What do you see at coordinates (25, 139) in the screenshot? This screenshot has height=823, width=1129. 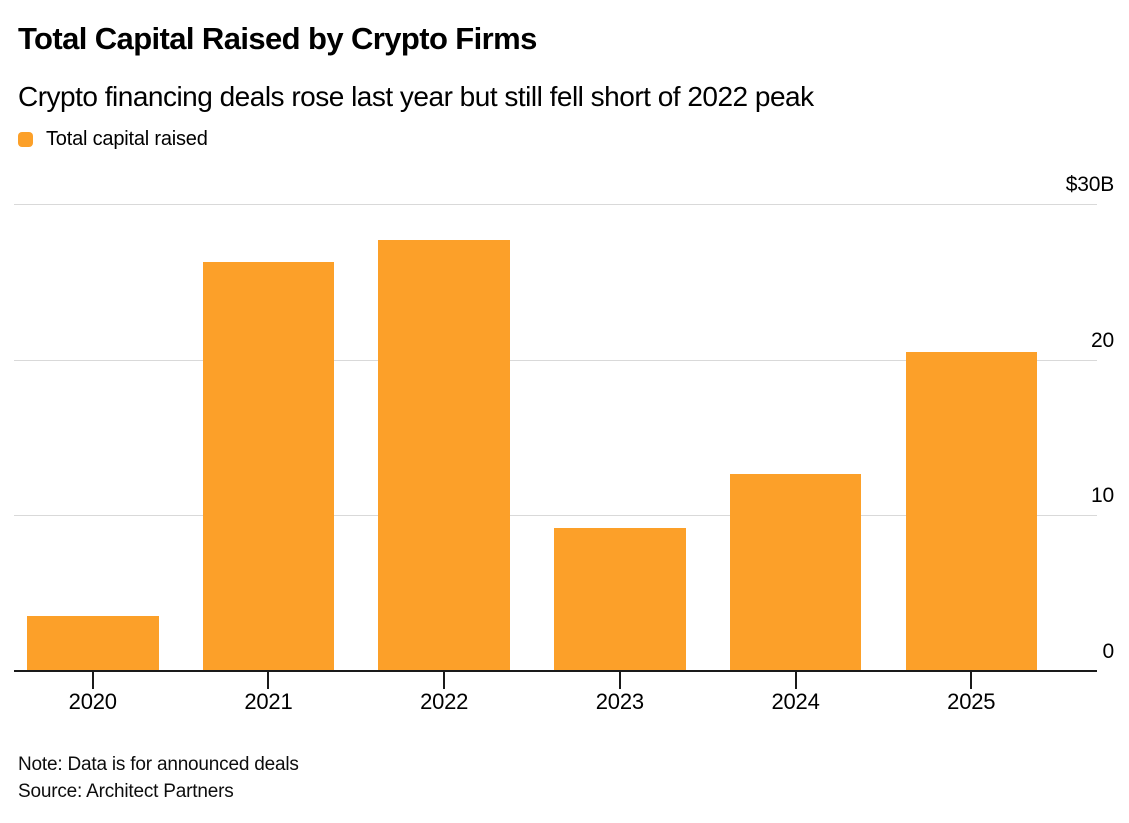 I see `legend-swatch-icon` at bounding box center [25, 139].